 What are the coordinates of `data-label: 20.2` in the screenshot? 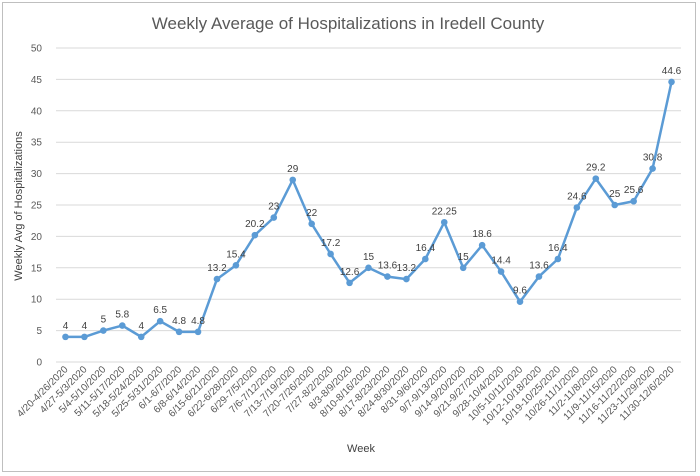 It's located at (255, 224).